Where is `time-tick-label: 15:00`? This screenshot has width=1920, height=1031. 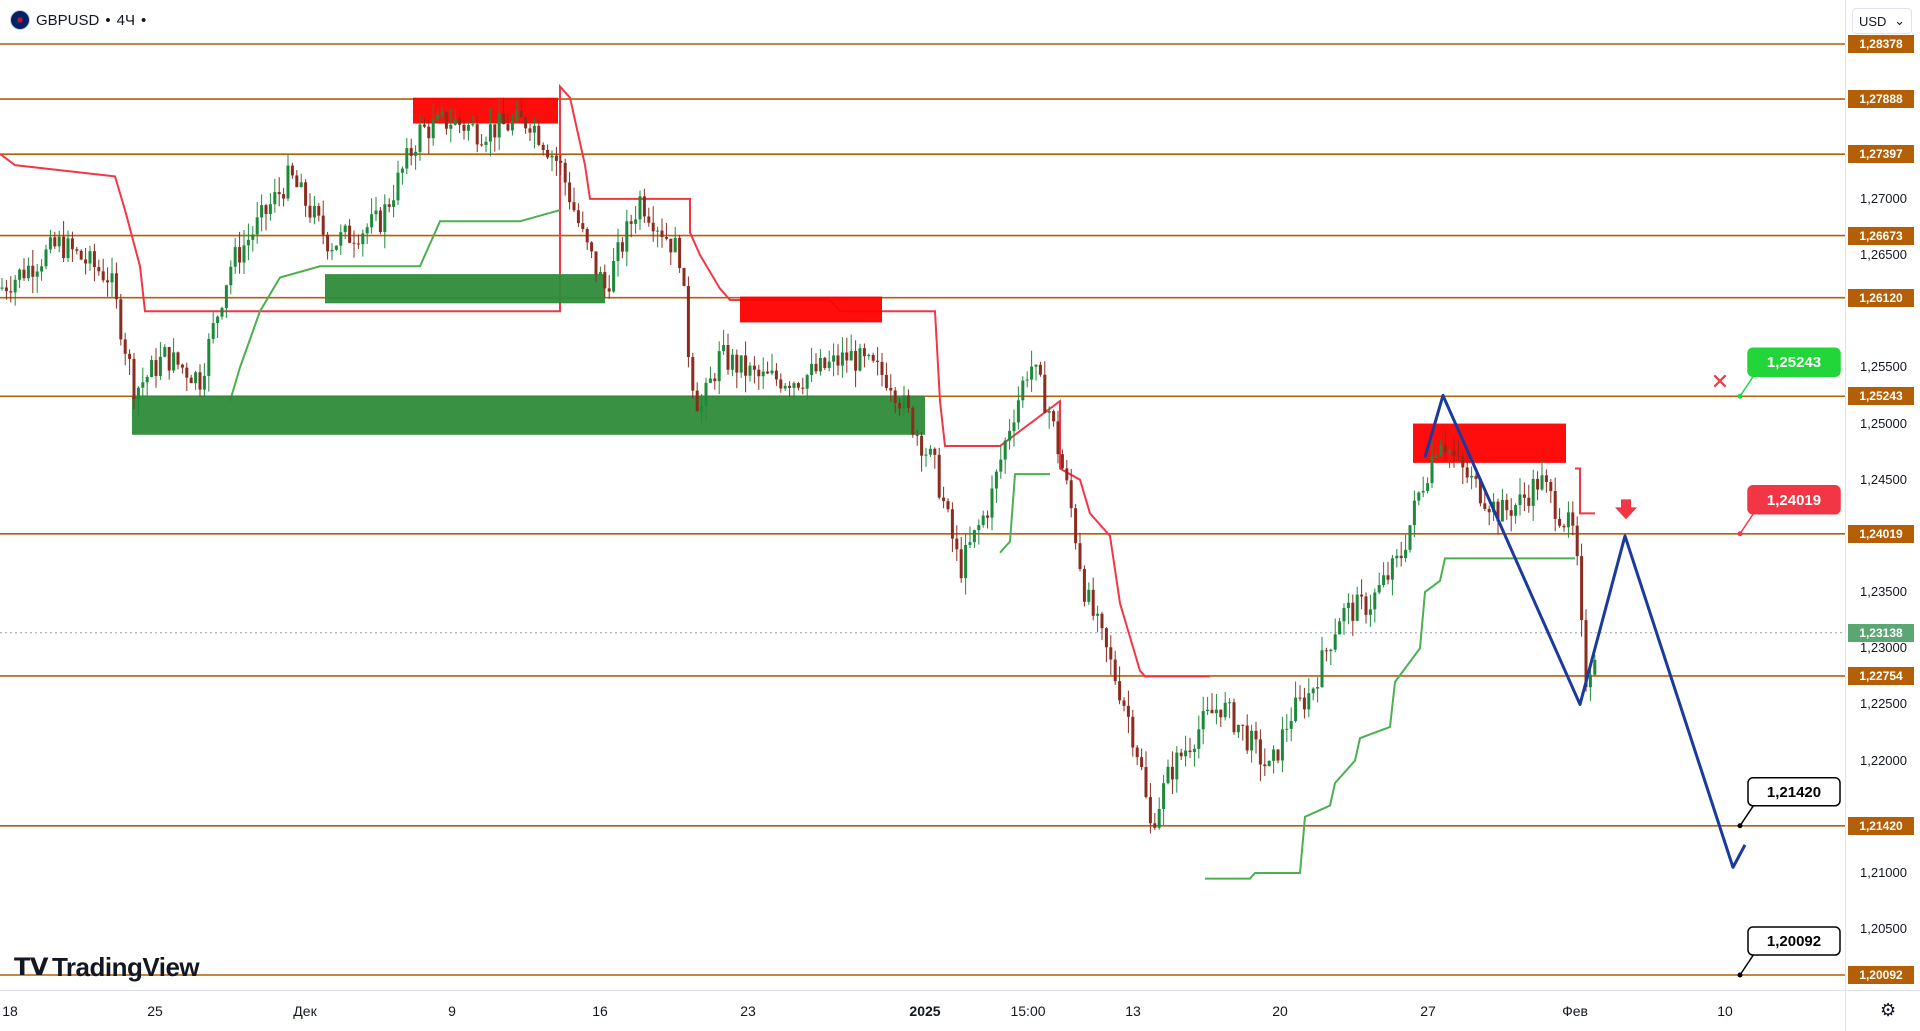
time-tick-label: 15:00 is located at coordinates (1028, 1011).